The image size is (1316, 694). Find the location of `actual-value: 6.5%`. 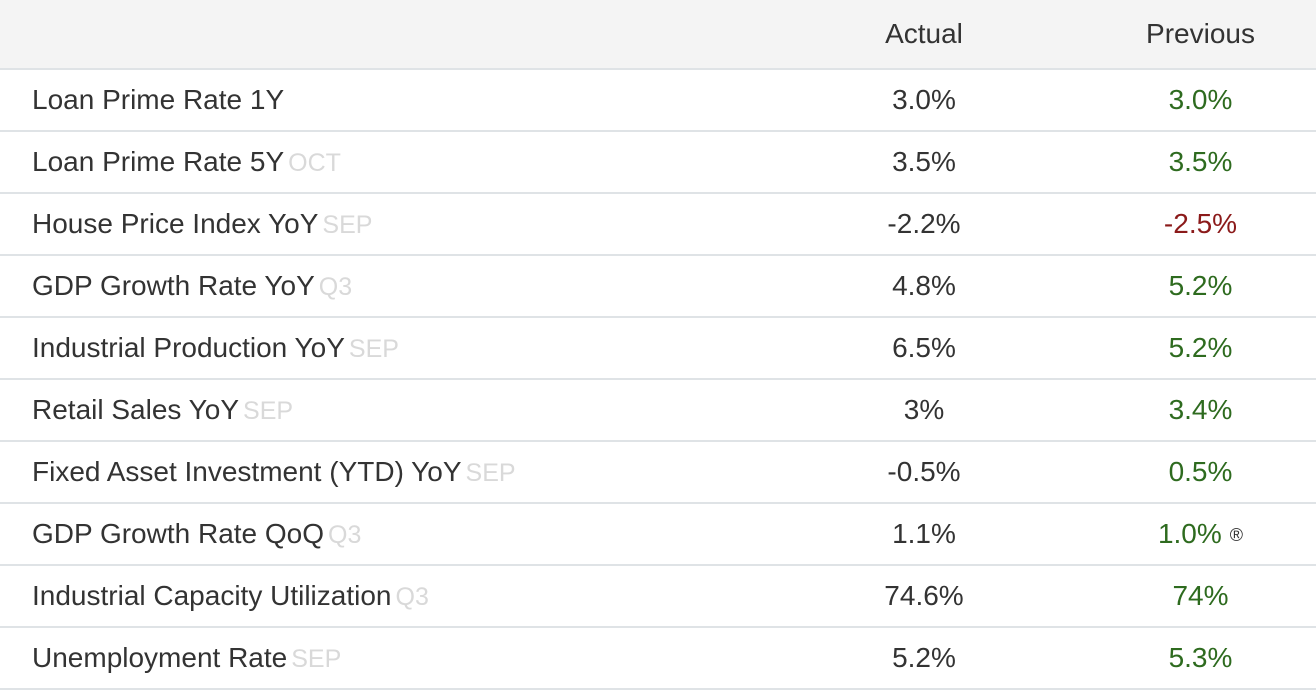

actual-value: 6.5% is located at coordinates (924, 347).